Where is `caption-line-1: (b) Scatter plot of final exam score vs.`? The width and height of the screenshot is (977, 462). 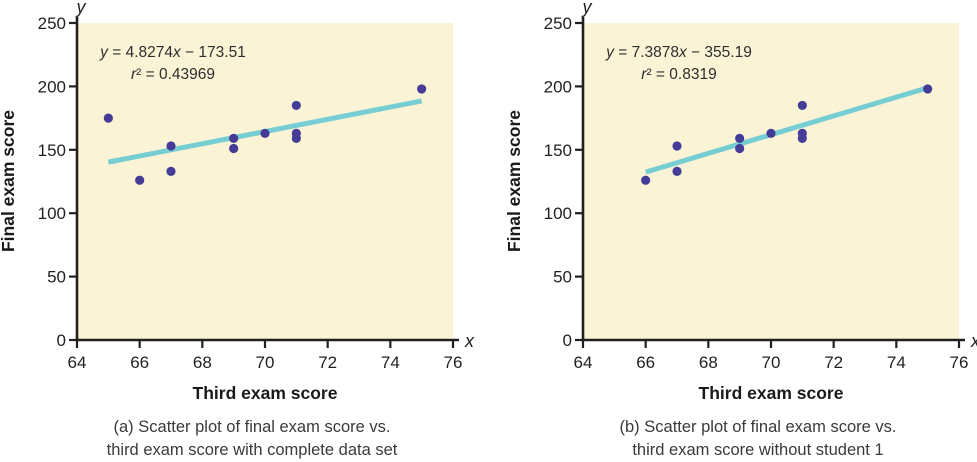
caption-line-1: (b) Scatter plot of final exam score vs. is located at coordinates (758, 427).